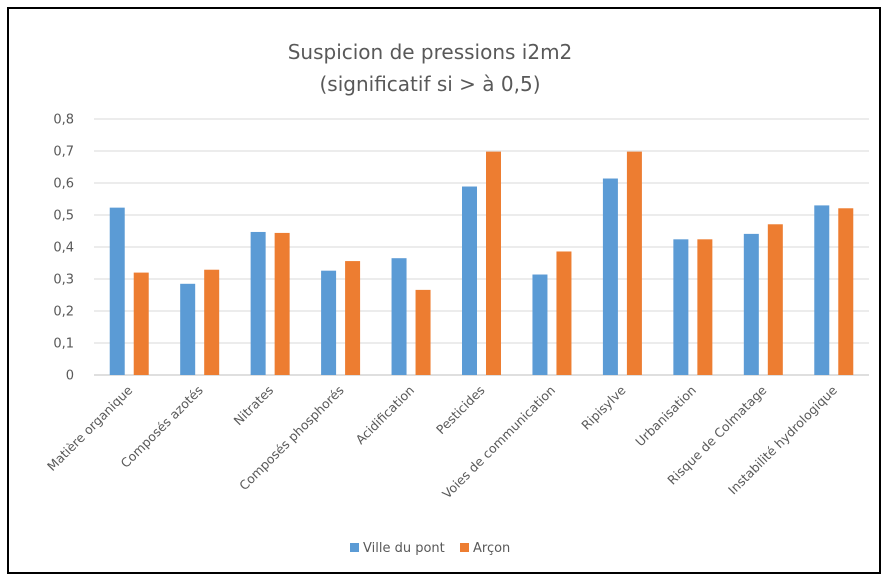 Image resolution: width=891 pixels, height=581 pixels. Describe the element at coordinates (63, 120) in the screenshot. I see `y-tick-label: 0,8` at that location.